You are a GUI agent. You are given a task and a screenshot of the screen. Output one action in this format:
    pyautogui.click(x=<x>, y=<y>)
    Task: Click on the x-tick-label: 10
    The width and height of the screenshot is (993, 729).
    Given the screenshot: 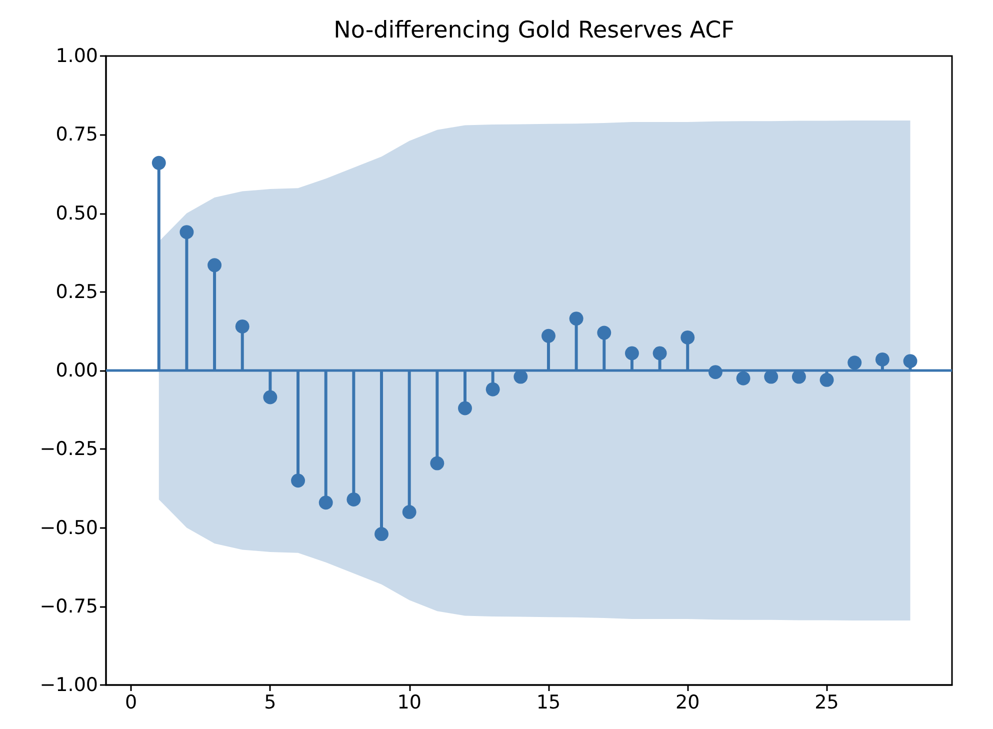 What is the action you would take?
    pyautogui.click(x=409, y=703)
    